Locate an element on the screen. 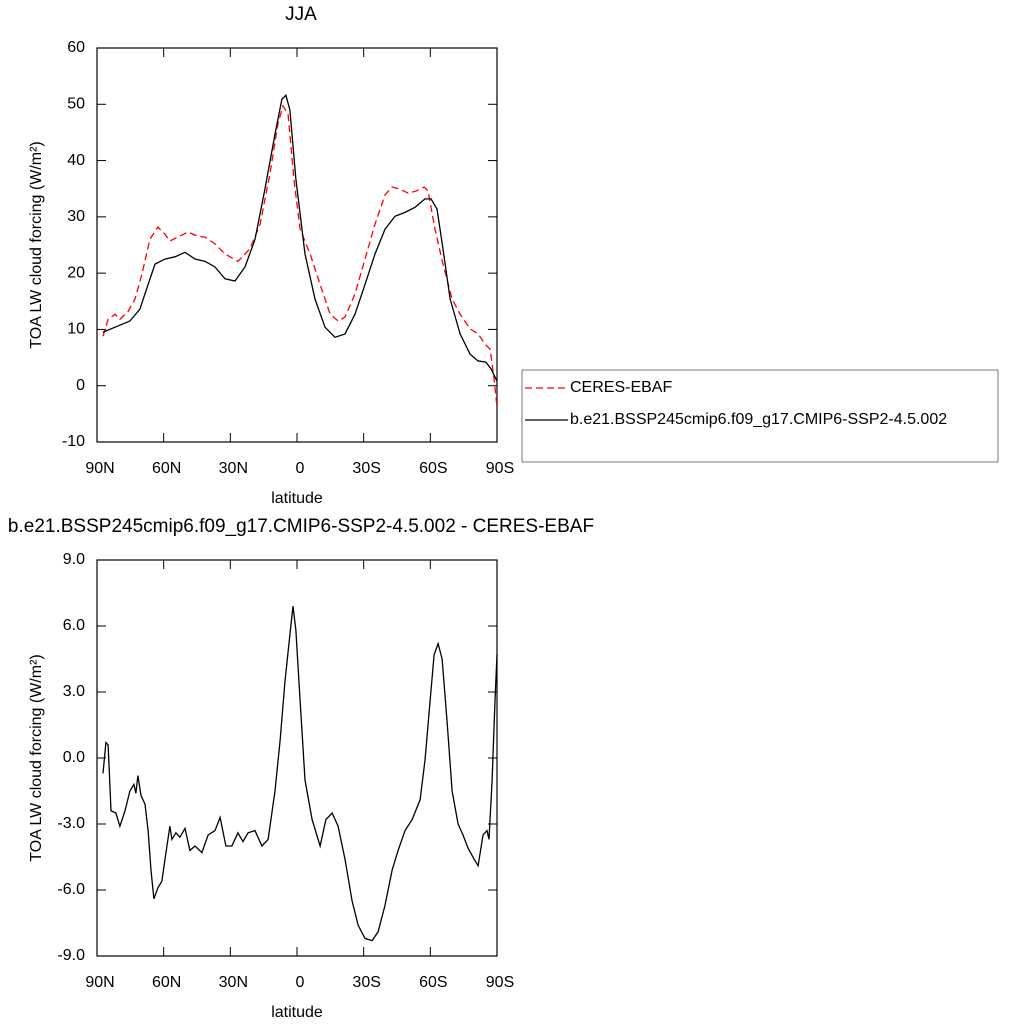 This screenshot has width=1024, height=1024. y-tick-label: 0 is located at coordinates (80, 385).